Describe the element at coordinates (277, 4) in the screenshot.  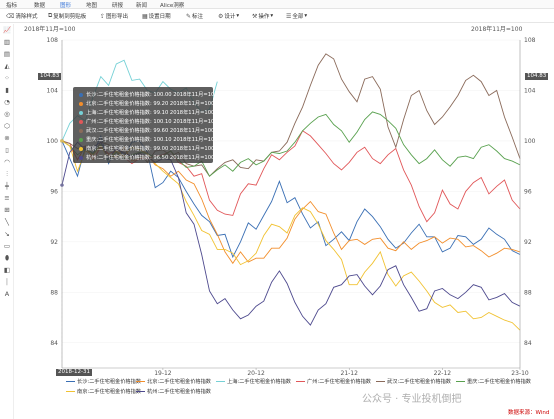
I see `menu-bar: 指标 数据 图形 地图 研报 新闻 Alice洞察` at that location.